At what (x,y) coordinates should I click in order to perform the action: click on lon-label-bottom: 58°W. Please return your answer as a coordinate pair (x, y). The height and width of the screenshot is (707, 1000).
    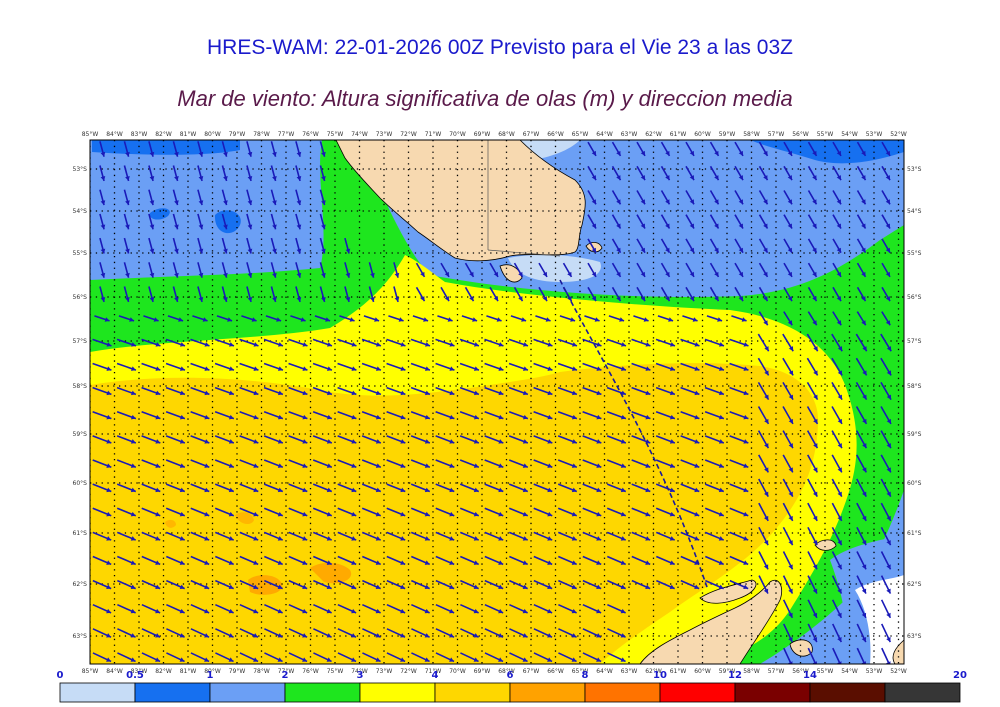
    Looking at the image, I should click on (751, 671).